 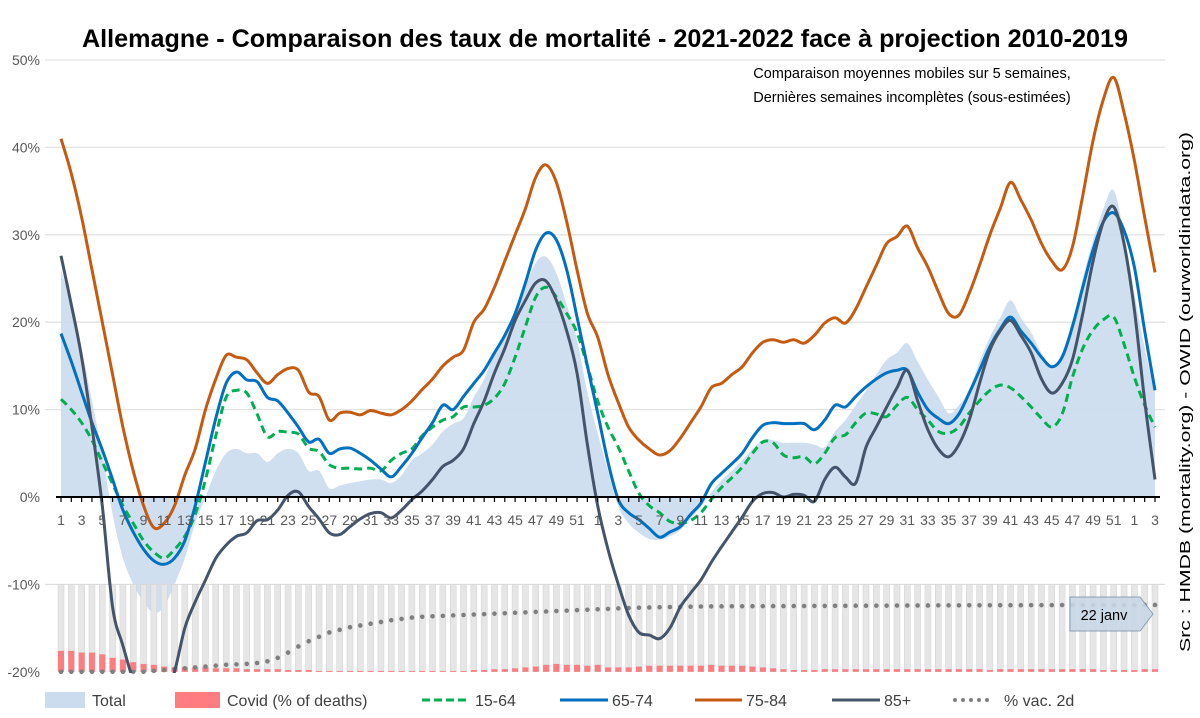 I want to click on y-axis-labels: -20% -10% 0% 10% 20% 30% 40% 50%, so click(x=23, y=366).